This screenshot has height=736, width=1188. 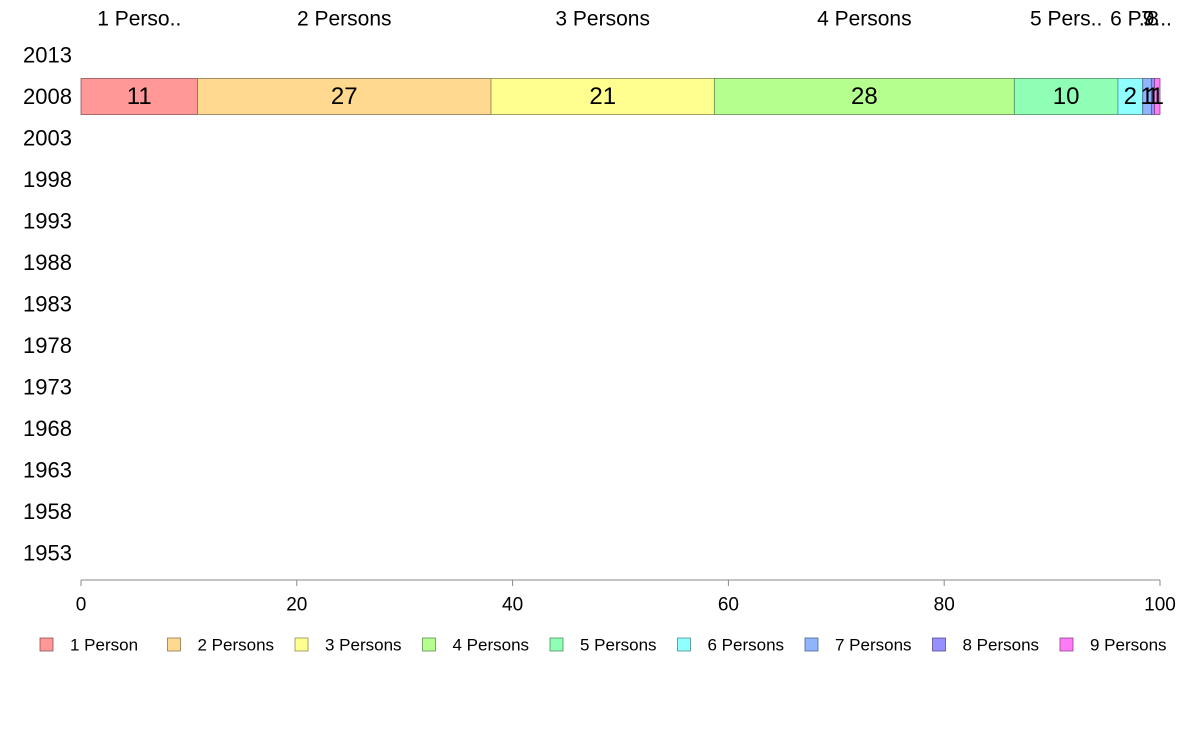 What do you see at coordinates (873, 645) in the screenshot?
I see `legend-label: 7 Persons` at bounding box center [873, 645].